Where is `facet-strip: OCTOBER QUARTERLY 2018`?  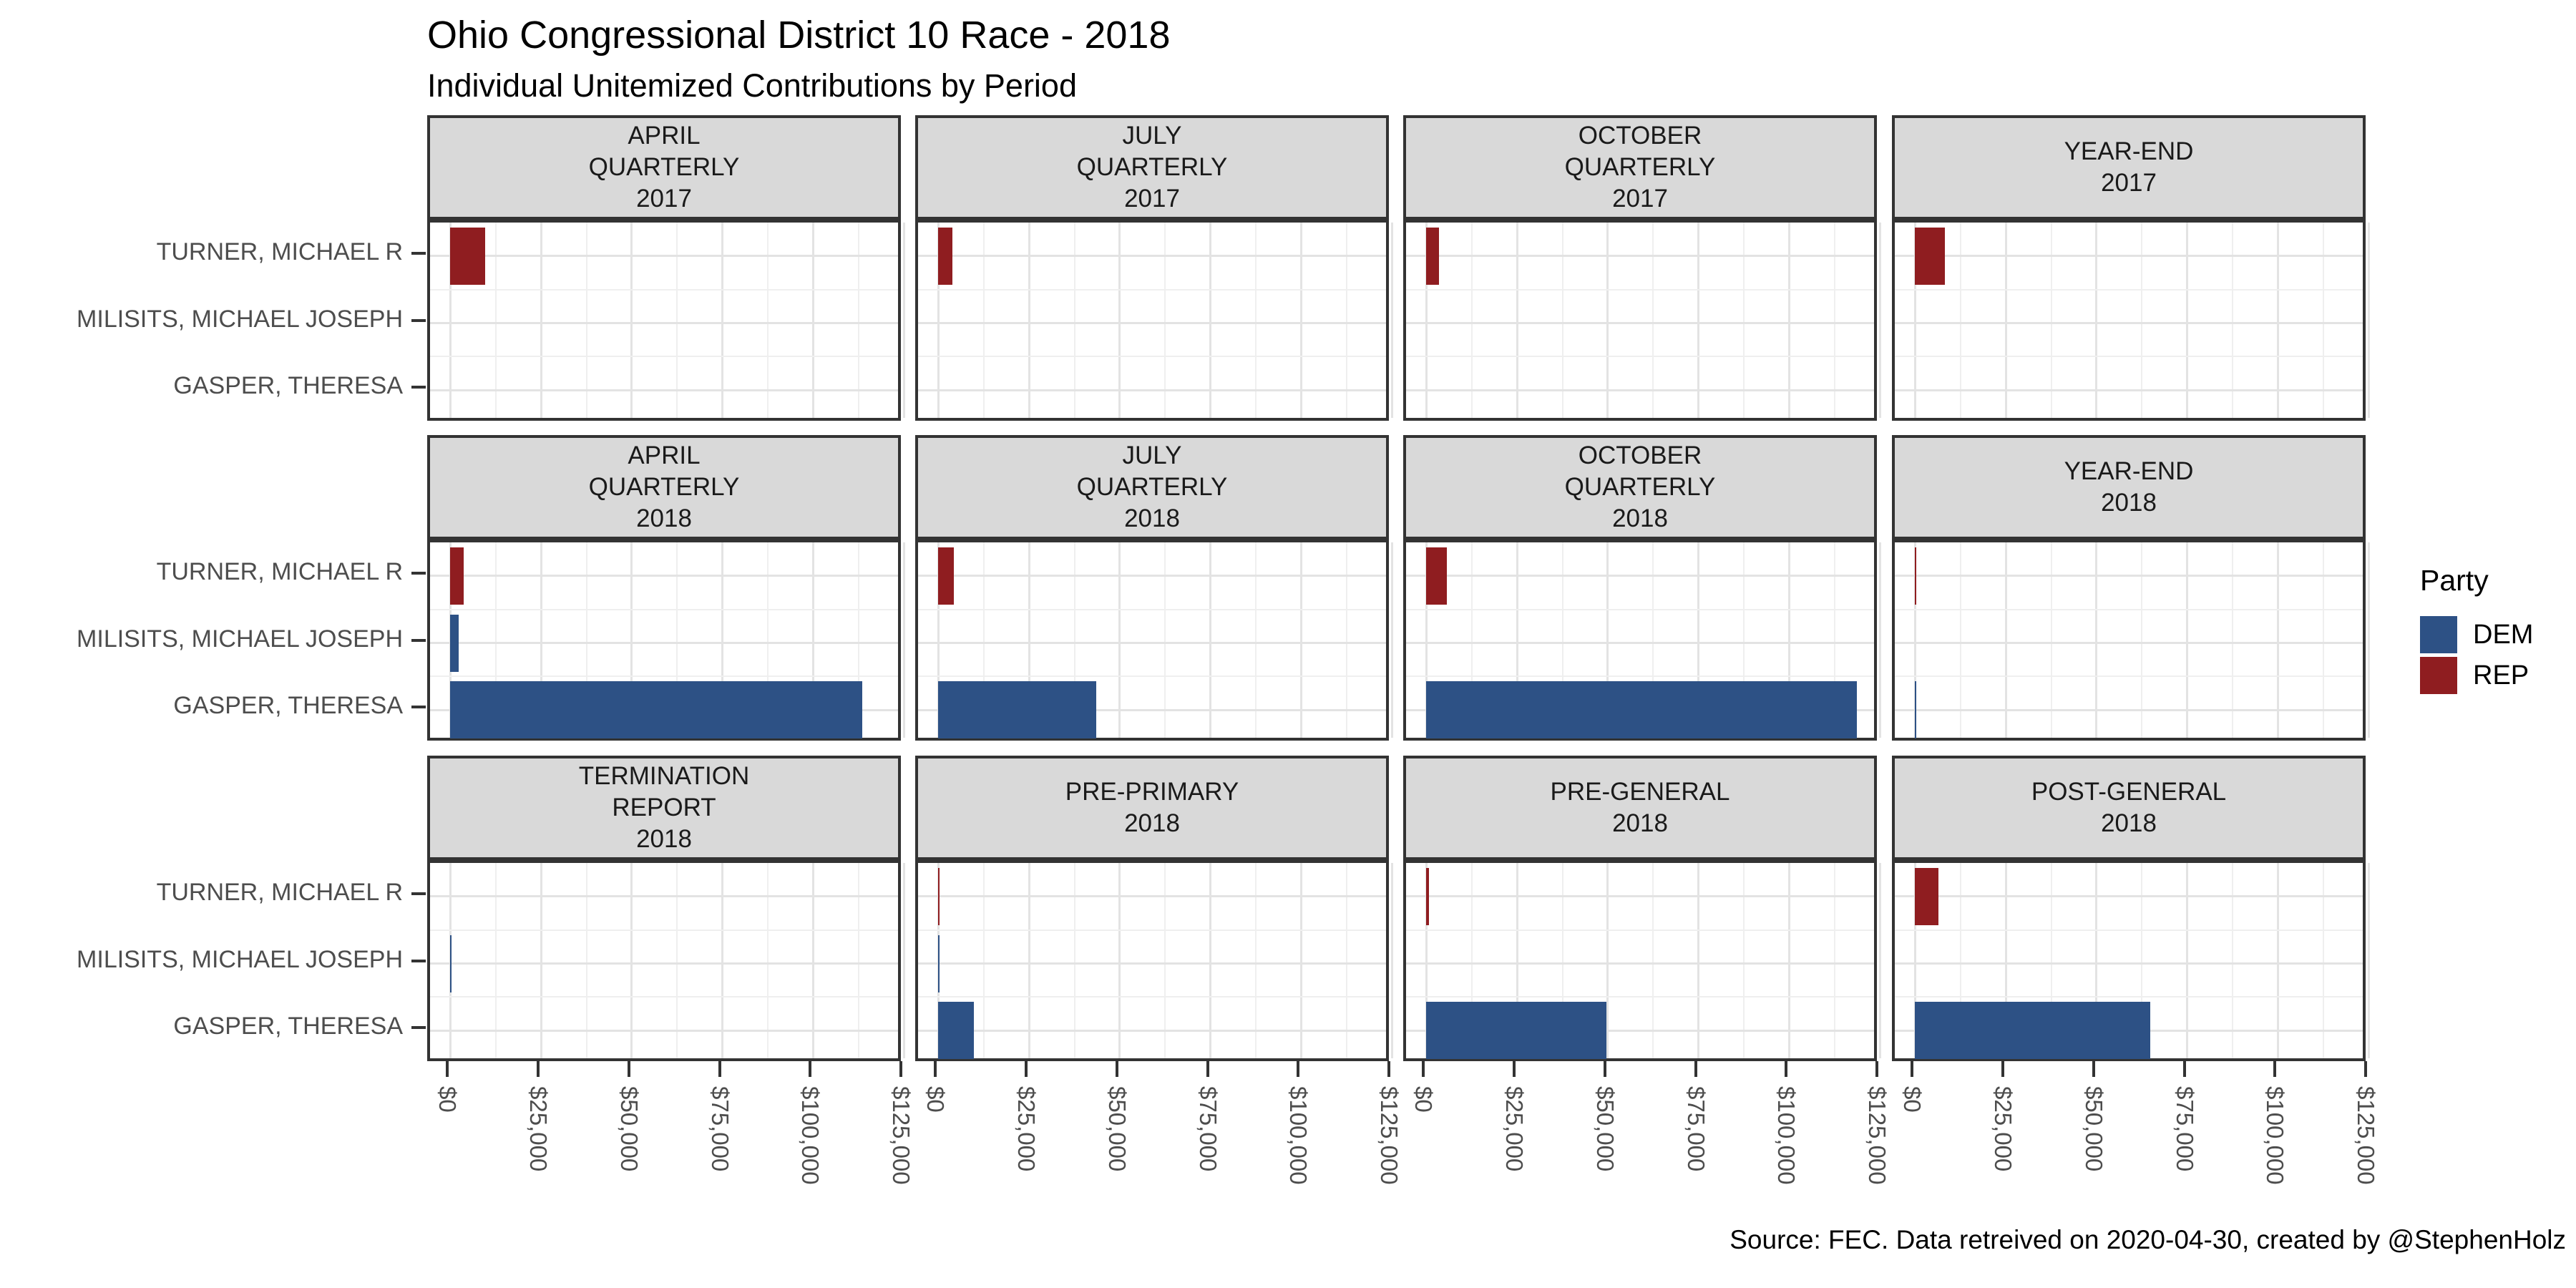
facet-strip: OCTOBER QUARTERLY 2018 is located at coordinates (1640, 487).